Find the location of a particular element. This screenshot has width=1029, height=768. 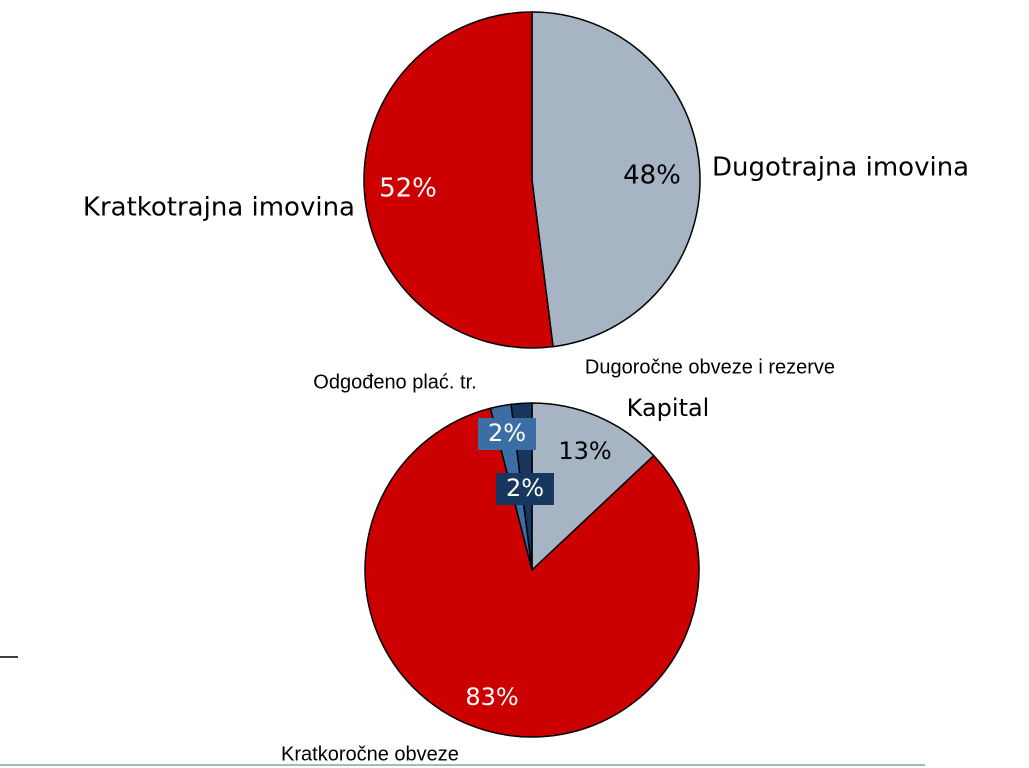

slice-value-label: 83% is located at coordinates (491, 697).